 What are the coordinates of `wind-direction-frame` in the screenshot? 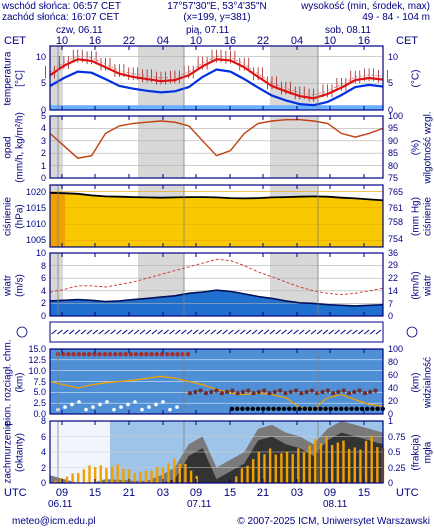 It's located at (216, 332).